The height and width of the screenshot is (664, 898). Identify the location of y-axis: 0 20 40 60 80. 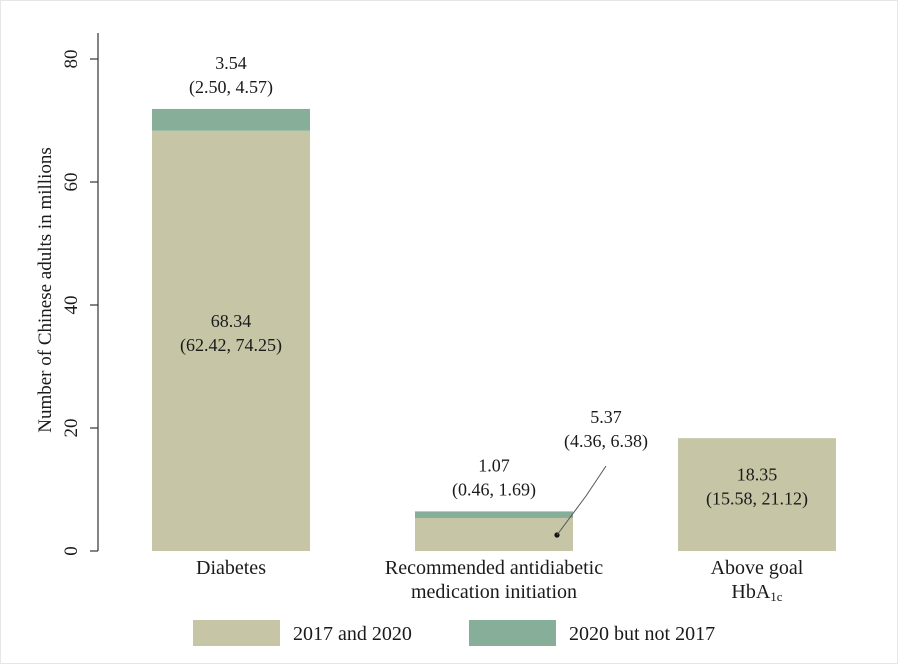
(80, 294).